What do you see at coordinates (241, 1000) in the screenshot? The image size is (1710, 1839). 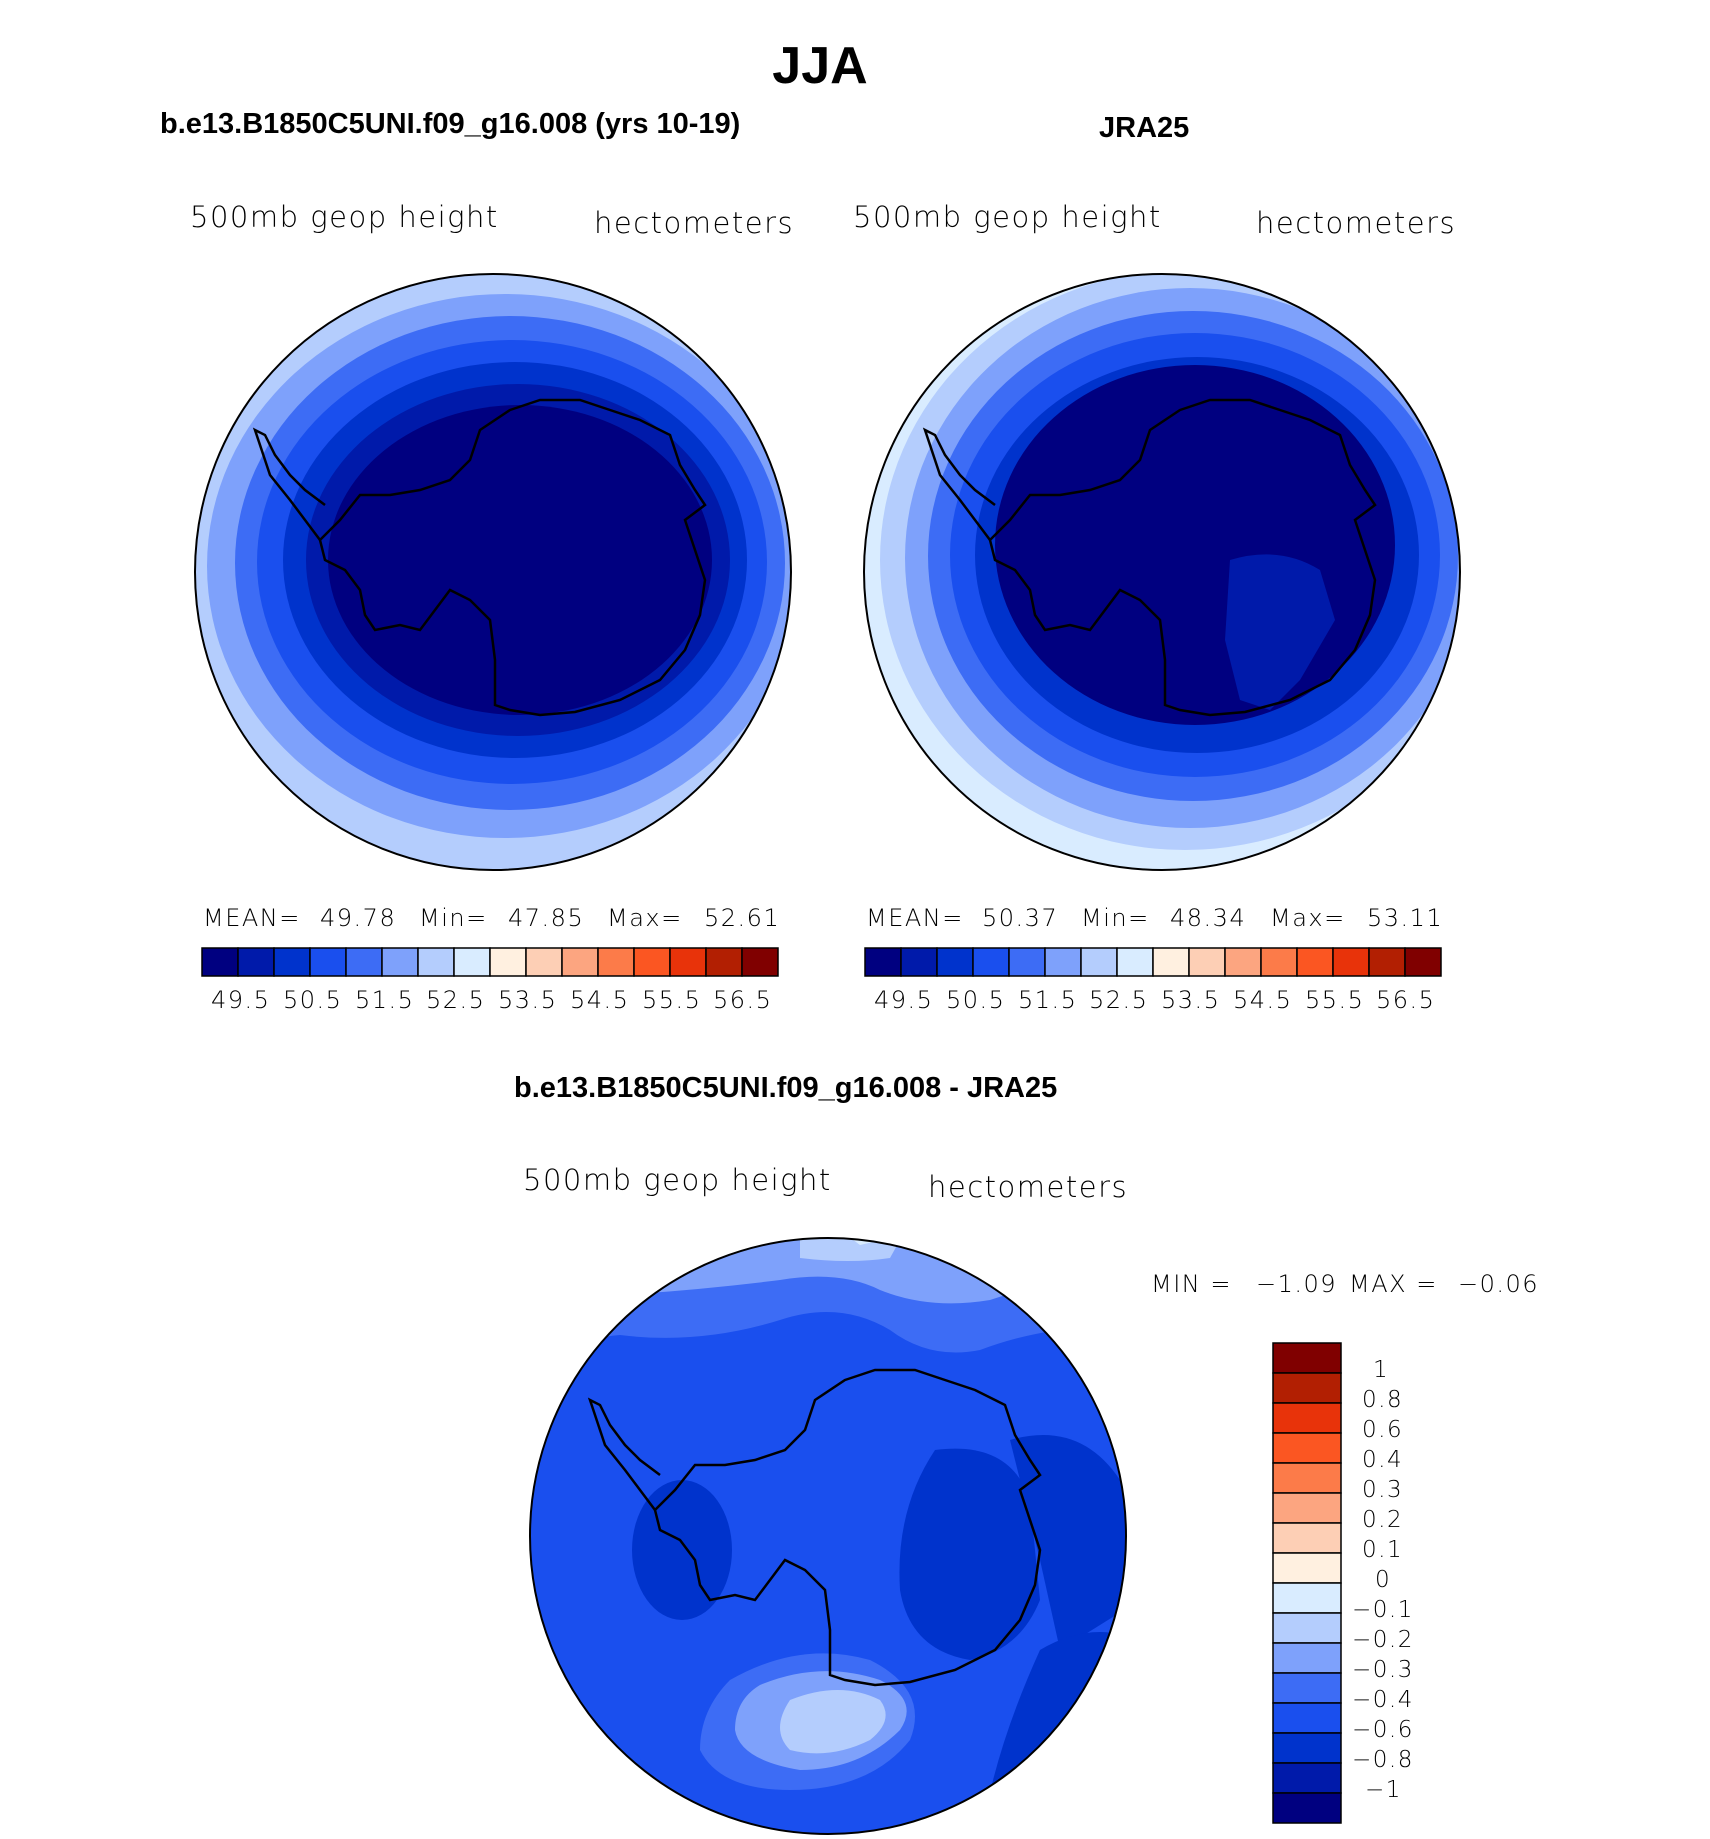 I see `colorbar-left-label: 49.5` at bounding box center [241, 1000].